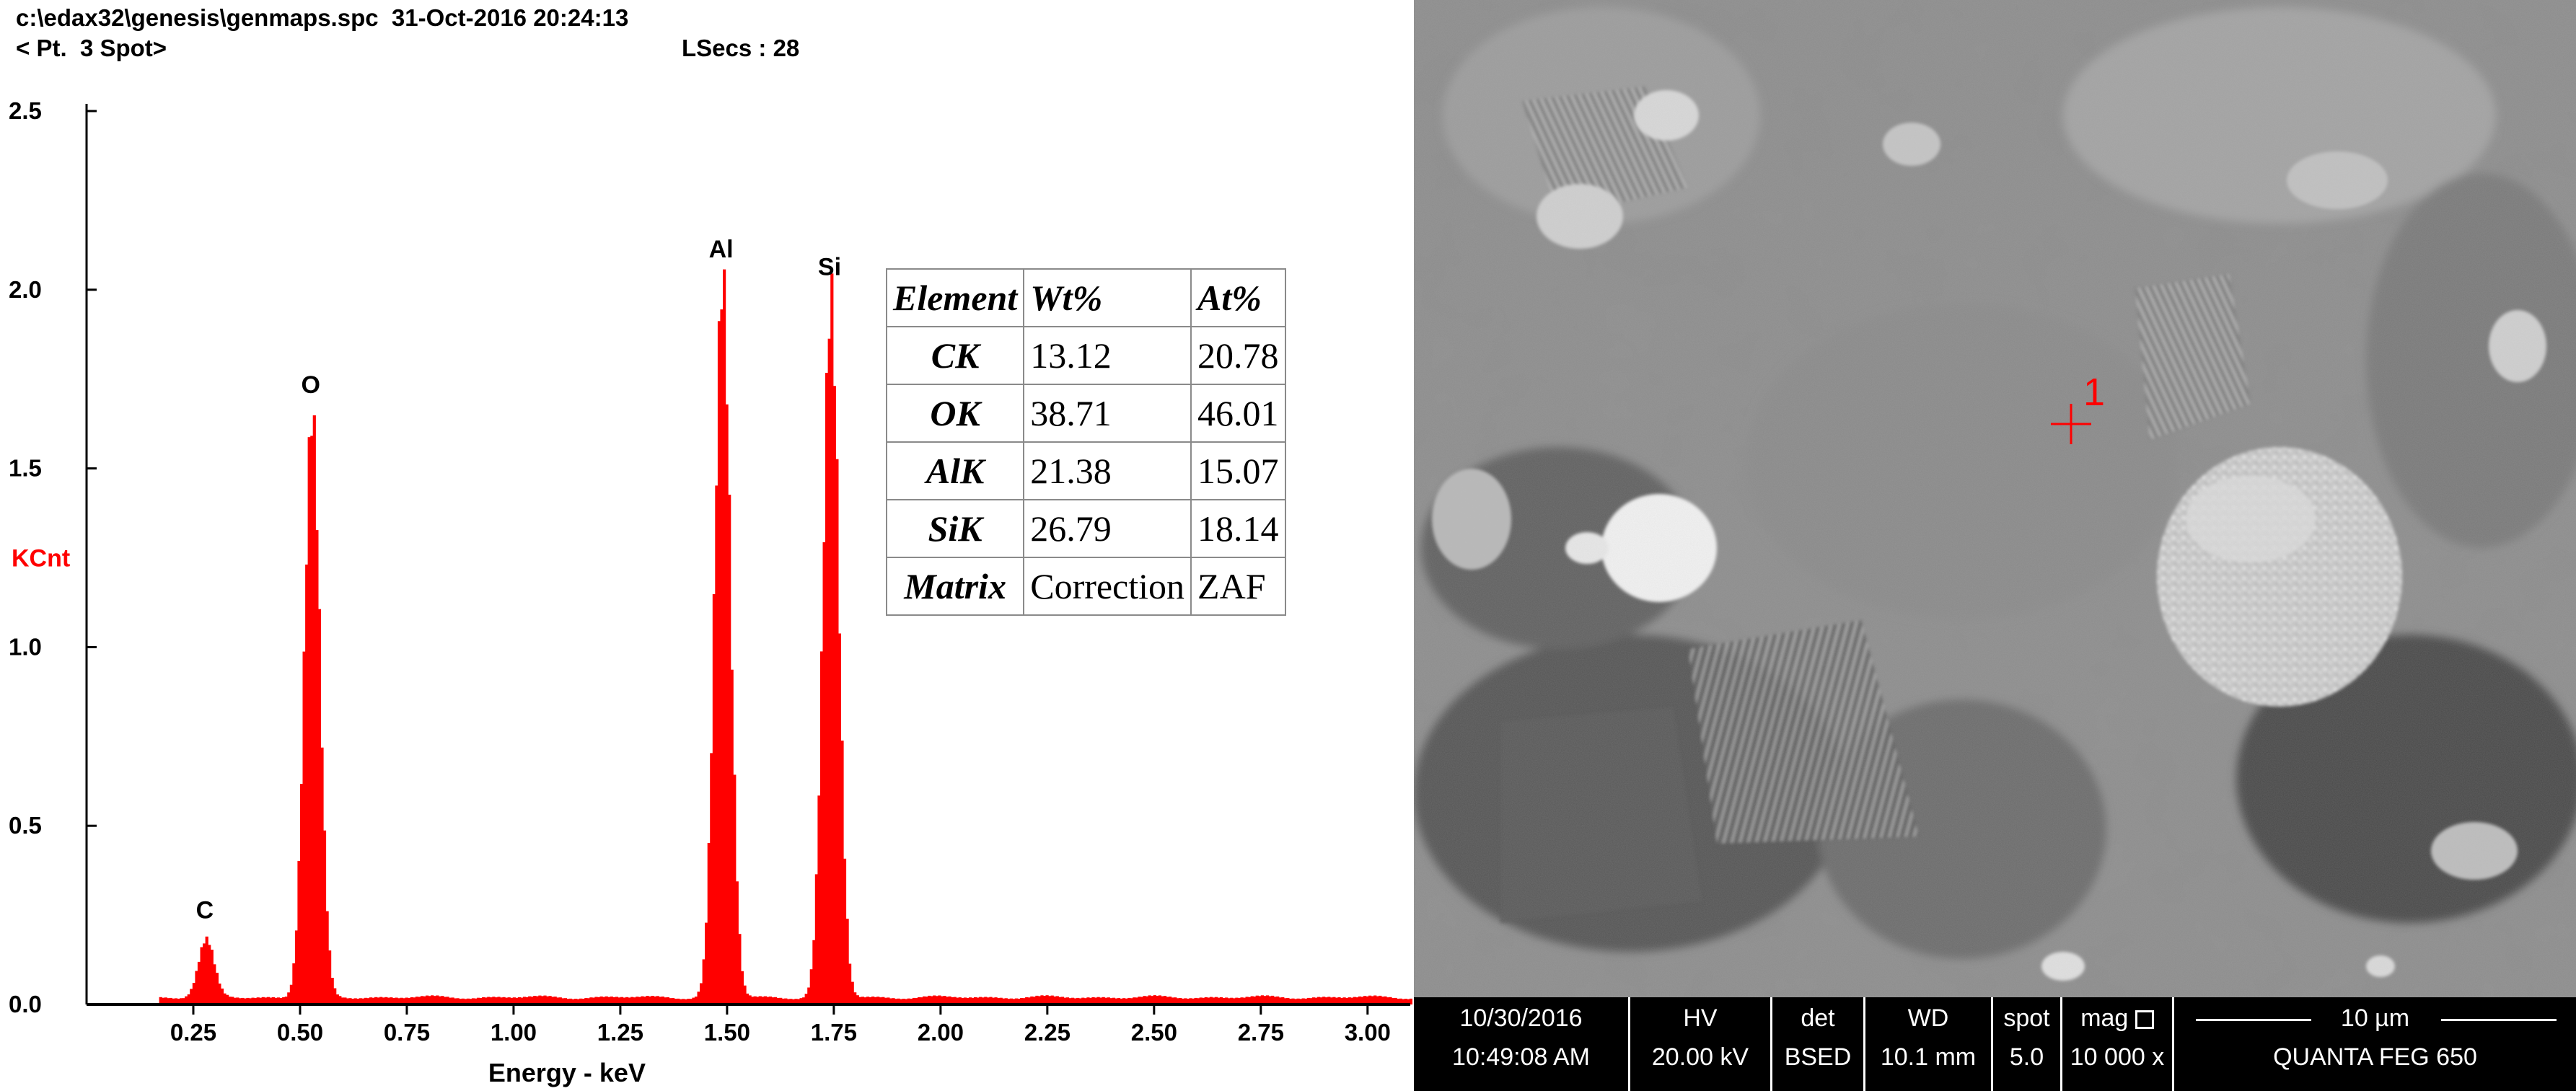 The height and width of the screenshot is (1091, 2576). What do you see at coordinates (1085, 586) in the screenshot?
I see `table-row: Matrix Correction ZAF` at bounding box center [1085, 586].